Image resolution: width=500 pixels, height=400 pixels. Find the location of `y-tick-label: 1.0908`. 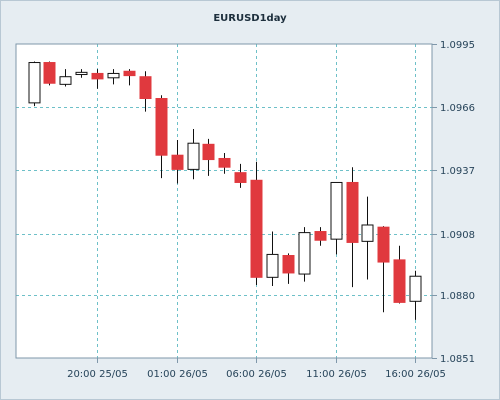

y-tick-label: 1.0908 is located at coordinates (457, 235).